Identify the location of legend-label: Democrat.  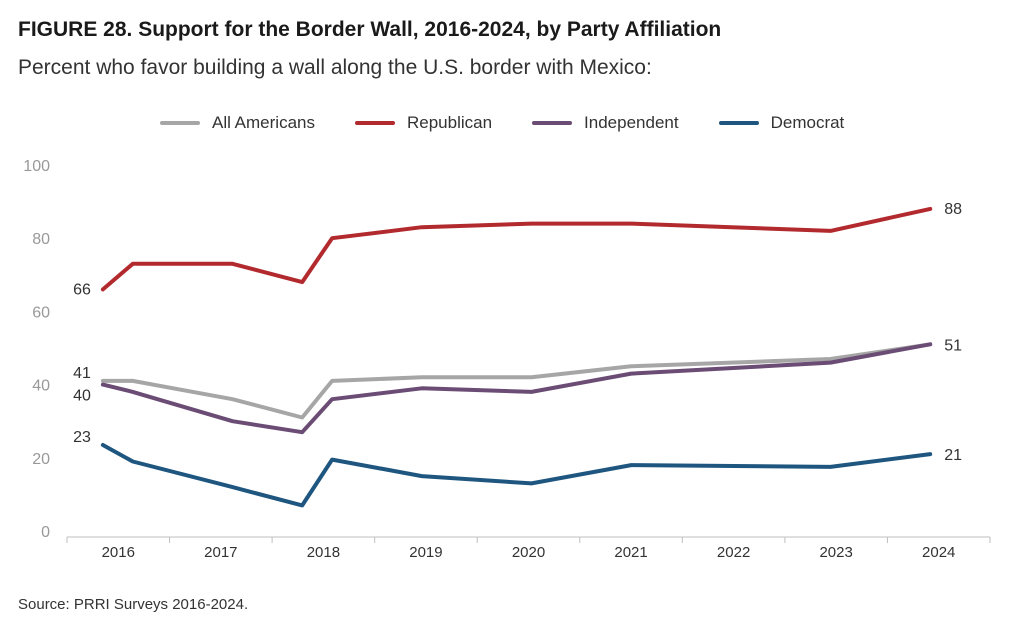
(807, 122).